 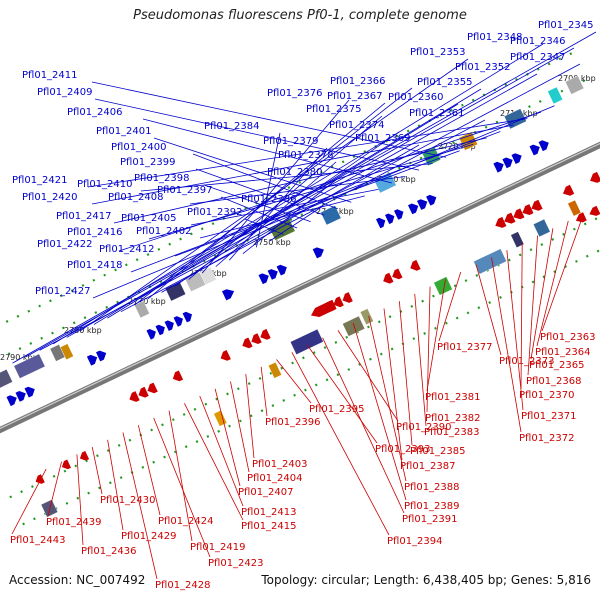 What do you see at coordinates (128, 500) in the screenshot?
I see `reverse-gene-label: Pfl01_2430` at bounding box center [128, 500].